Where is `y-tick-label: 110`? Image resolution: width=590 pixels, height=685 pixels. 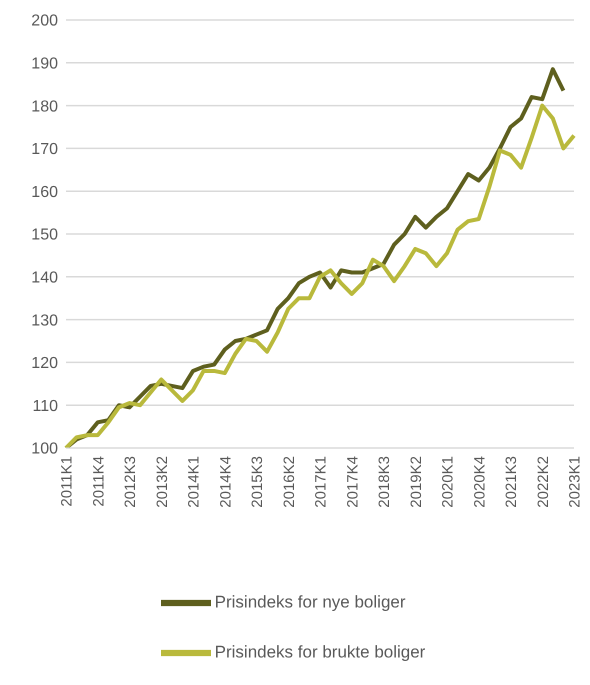 y-tick-label: 110 is located at coordinates (45, 406).